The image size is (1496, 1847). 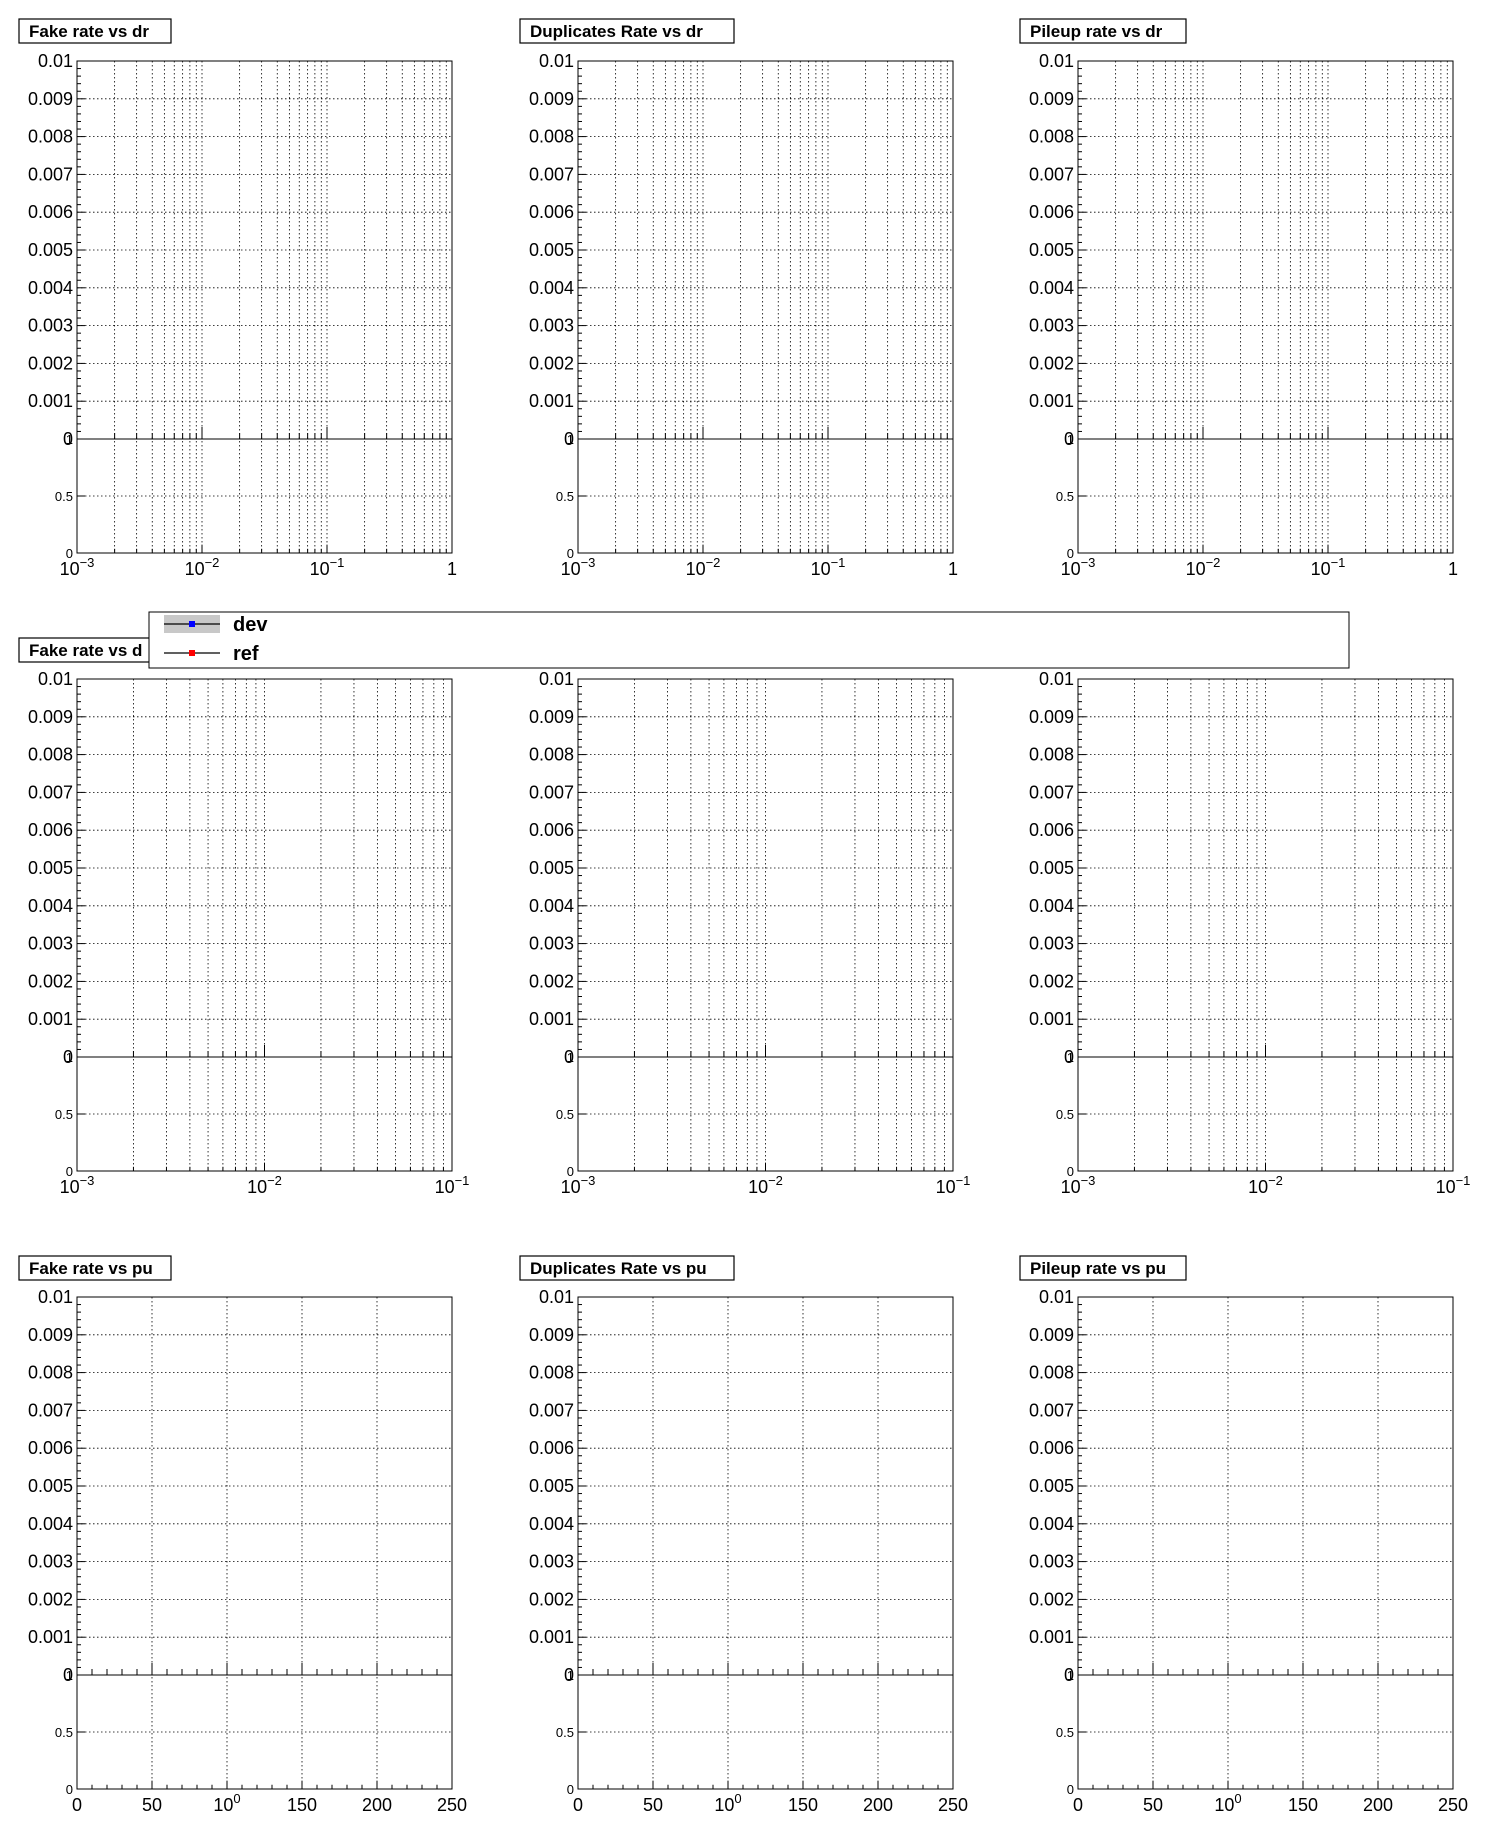 I want to click on panel-title-box, so click(x=627, y=1268).